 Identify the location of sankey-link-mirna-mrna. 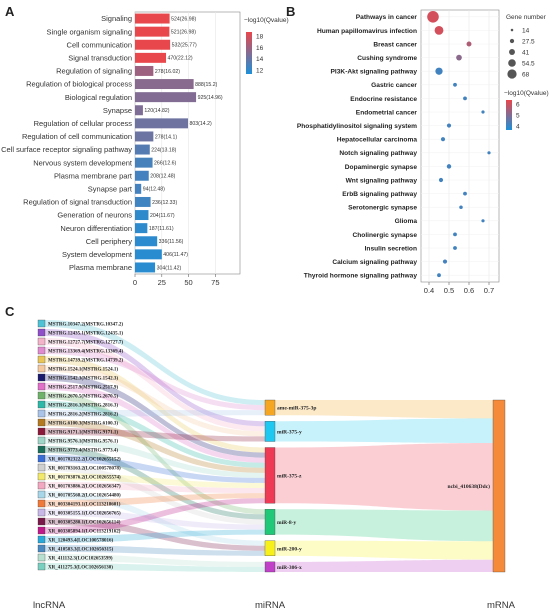
(384, 550).